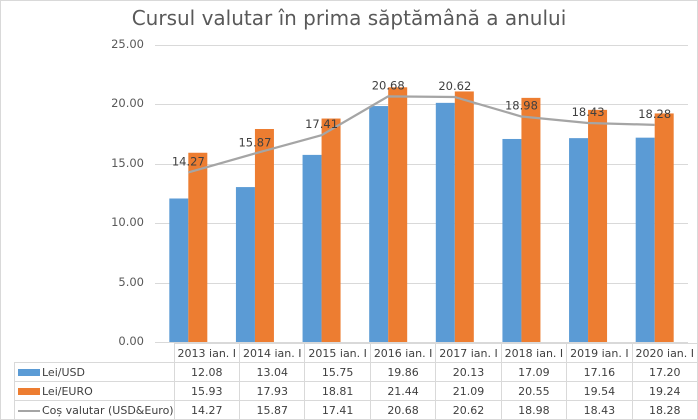 The width and height of the screenshot is (698, 420). Describe the element at coordinates (664, 353) in the screenshot. I see `table-header-cell: 2020 ian. I` at that location.